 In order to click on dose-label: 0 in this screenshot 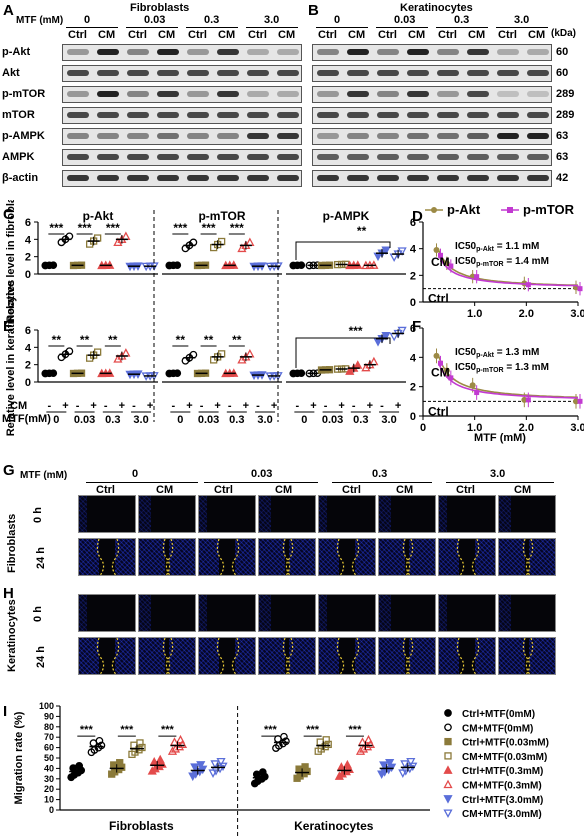, I will do `click(304, 420)`.